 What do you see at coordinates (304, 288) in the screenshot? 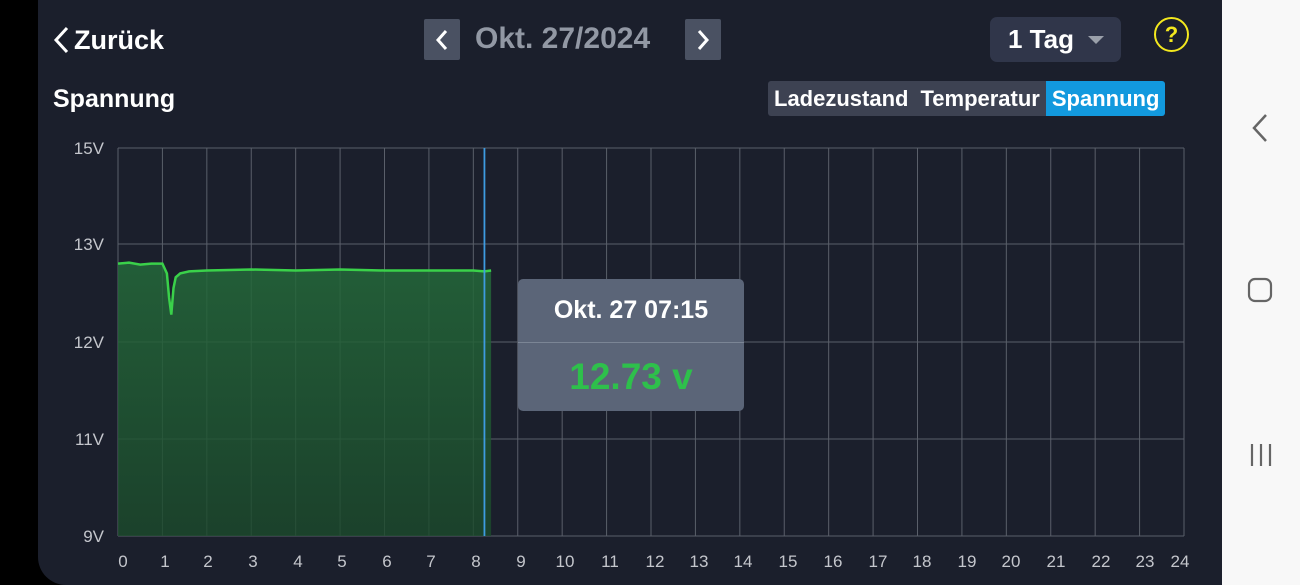
I see `voltage-line` at bounding box center [304, 288].